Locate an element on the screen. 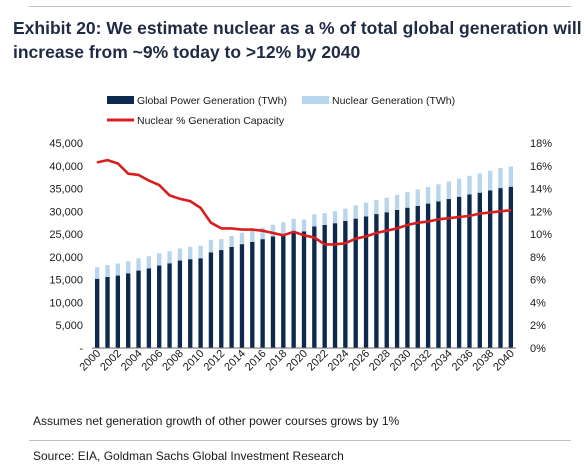  x-tick-label: 2038 is located at coordinates (483, 361).